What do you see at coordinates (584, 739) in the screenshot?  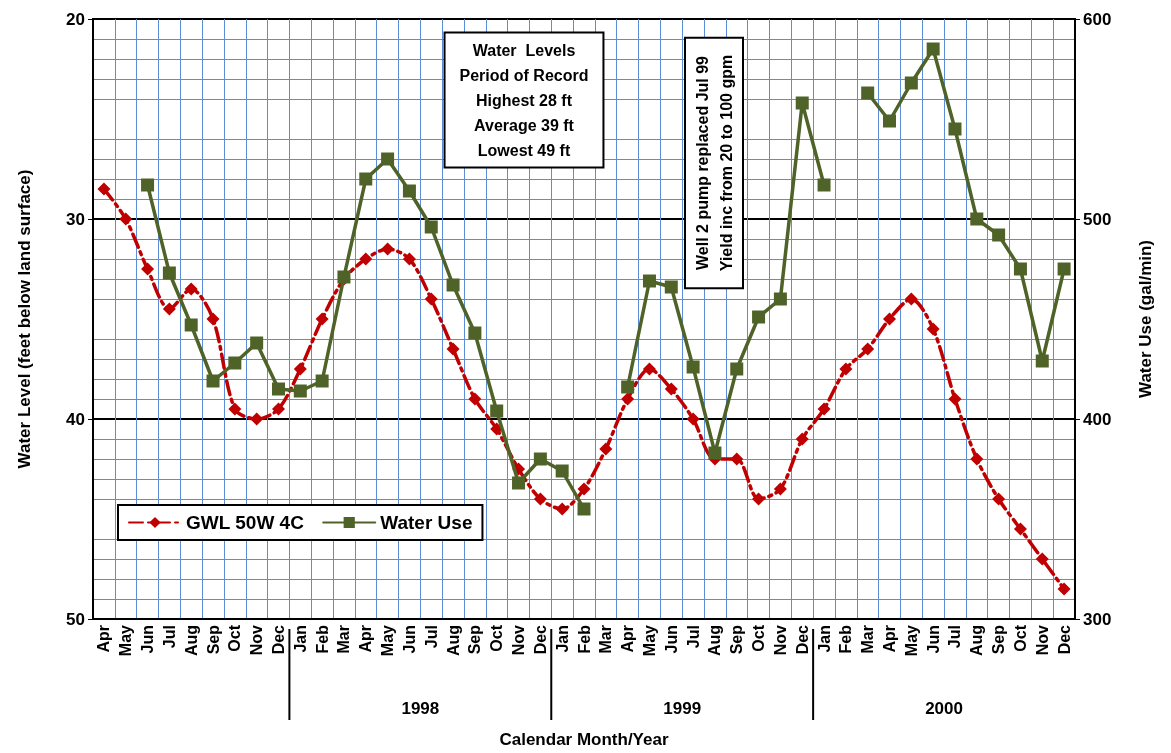 I see `x-axis-title: Calendar Month/Year` at bounding box center [584, 739].